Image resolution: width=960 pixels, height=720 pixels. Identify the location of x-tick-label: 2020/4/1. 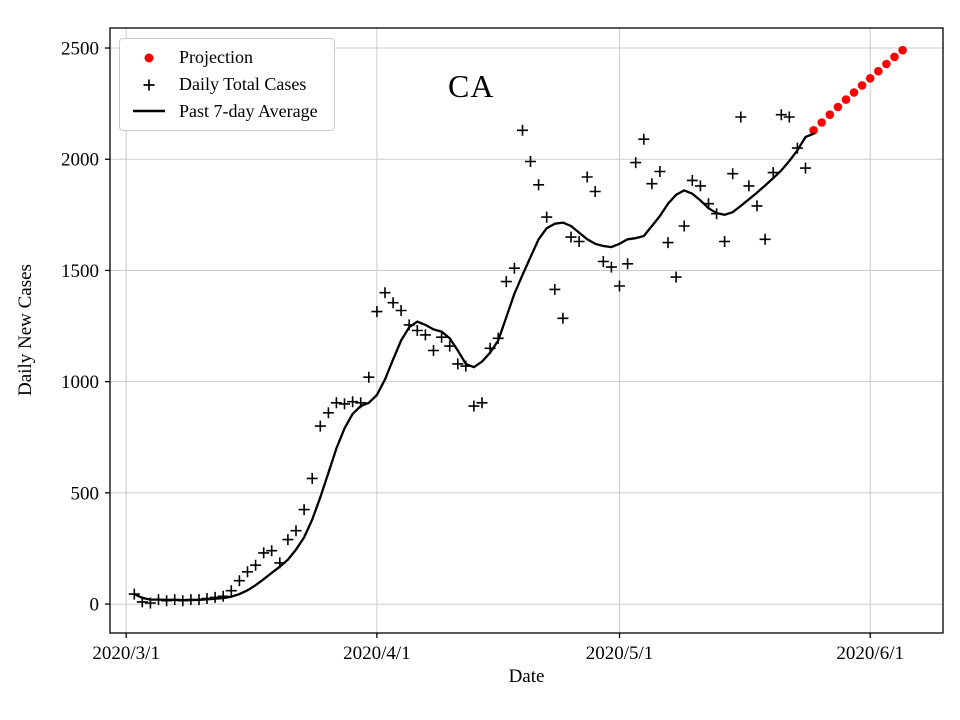
(377, 653).